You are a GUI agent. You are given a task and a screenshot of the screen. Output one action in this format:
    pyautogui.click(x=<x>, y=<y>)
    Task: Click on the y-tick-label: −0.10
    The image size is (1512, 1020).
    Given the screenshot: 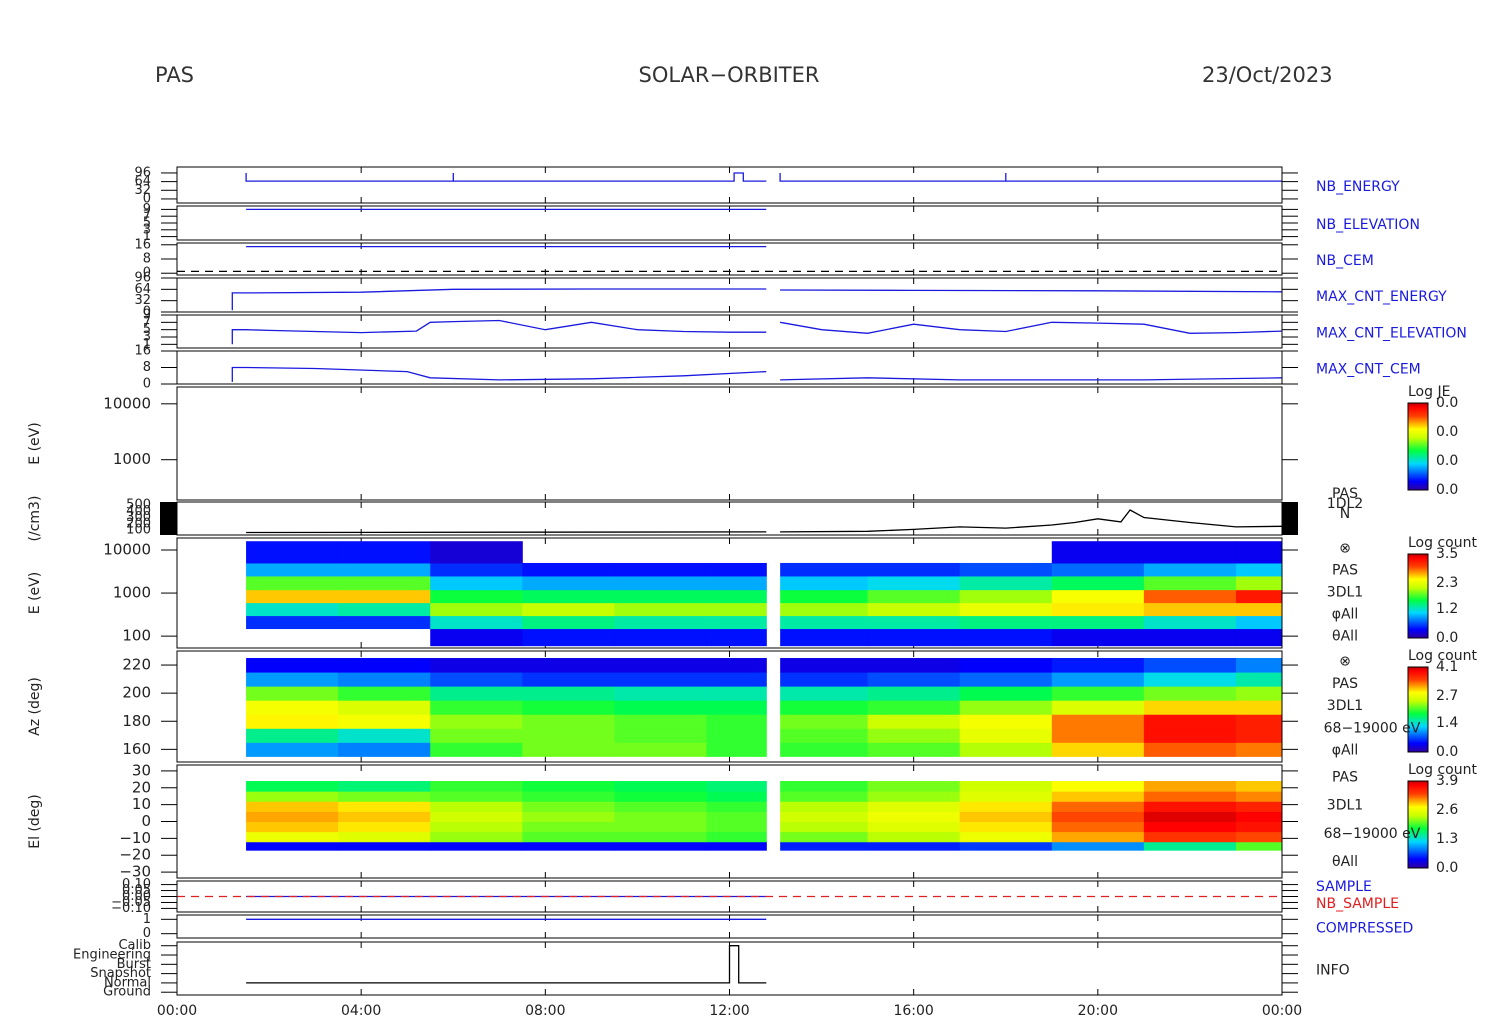 What is the action you would take?
    pyautogui.click(x=131, y=908)
    